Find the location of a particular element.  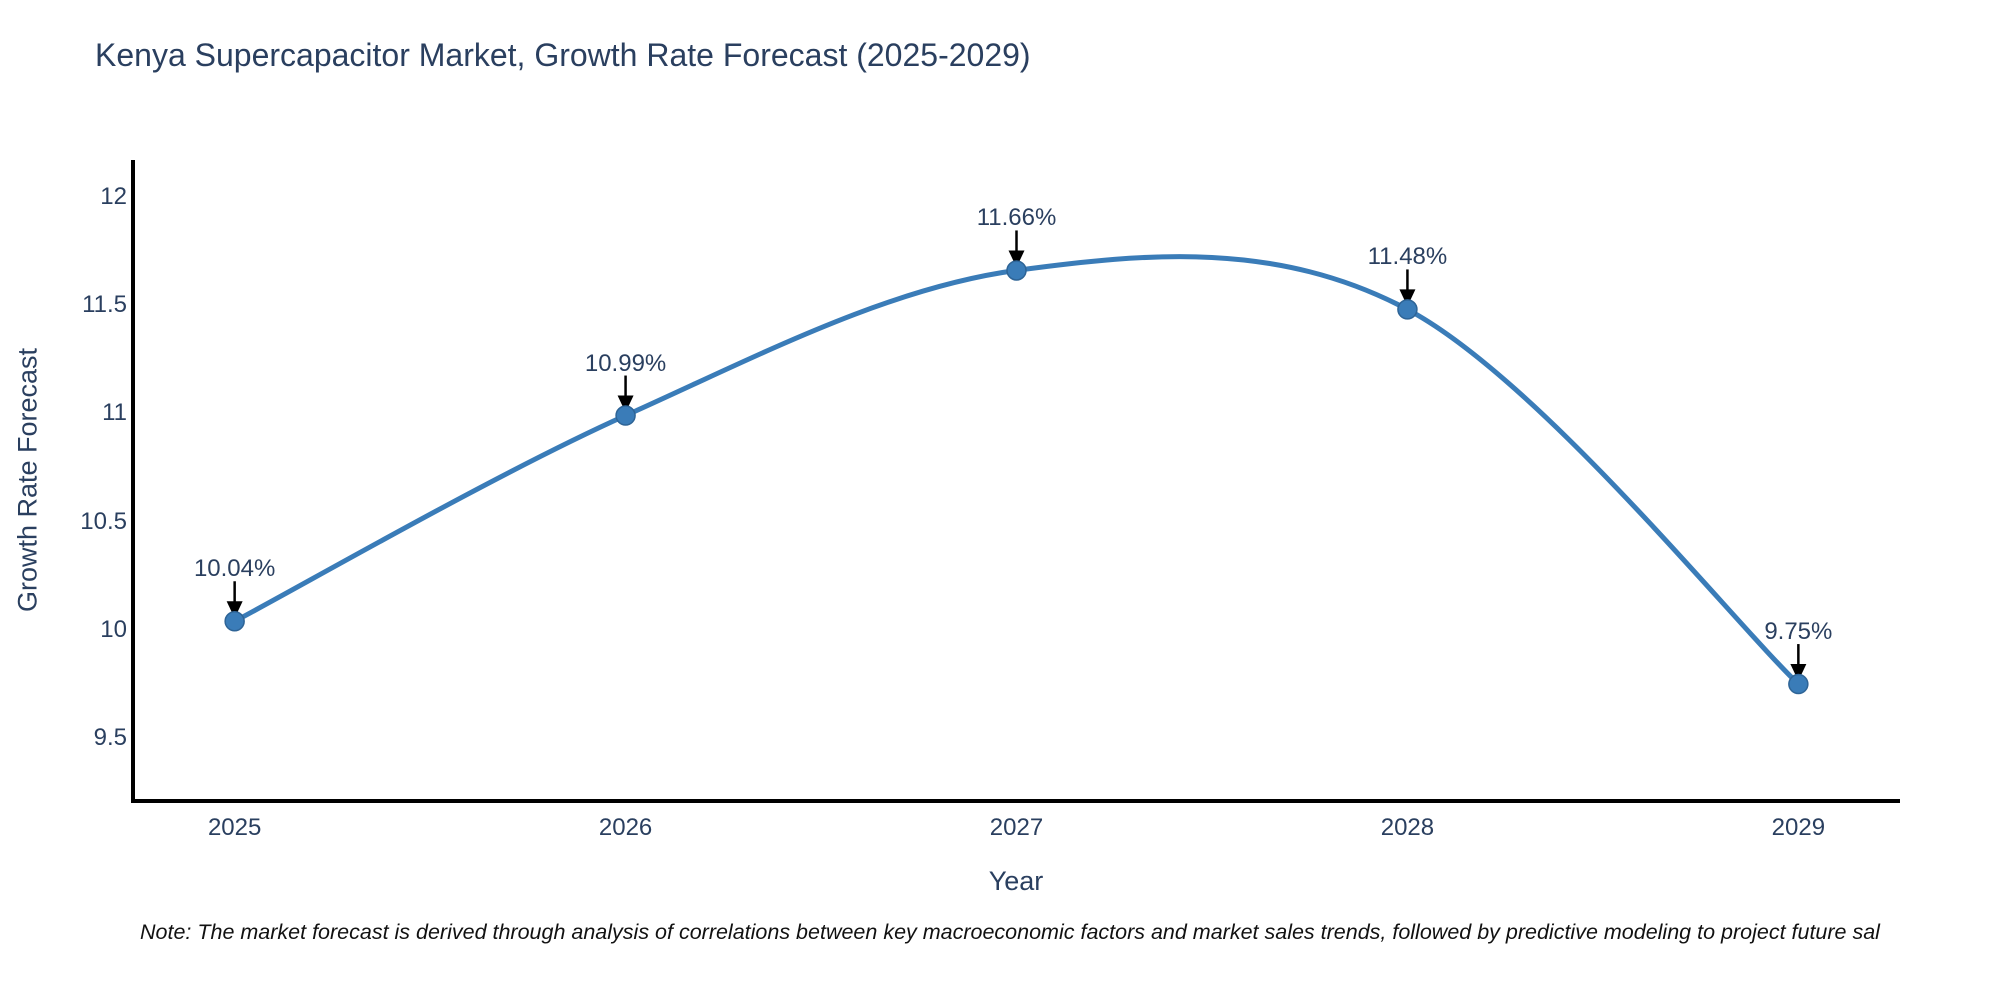

x-tick-label: 2026 is located at coordinates (625, 827).